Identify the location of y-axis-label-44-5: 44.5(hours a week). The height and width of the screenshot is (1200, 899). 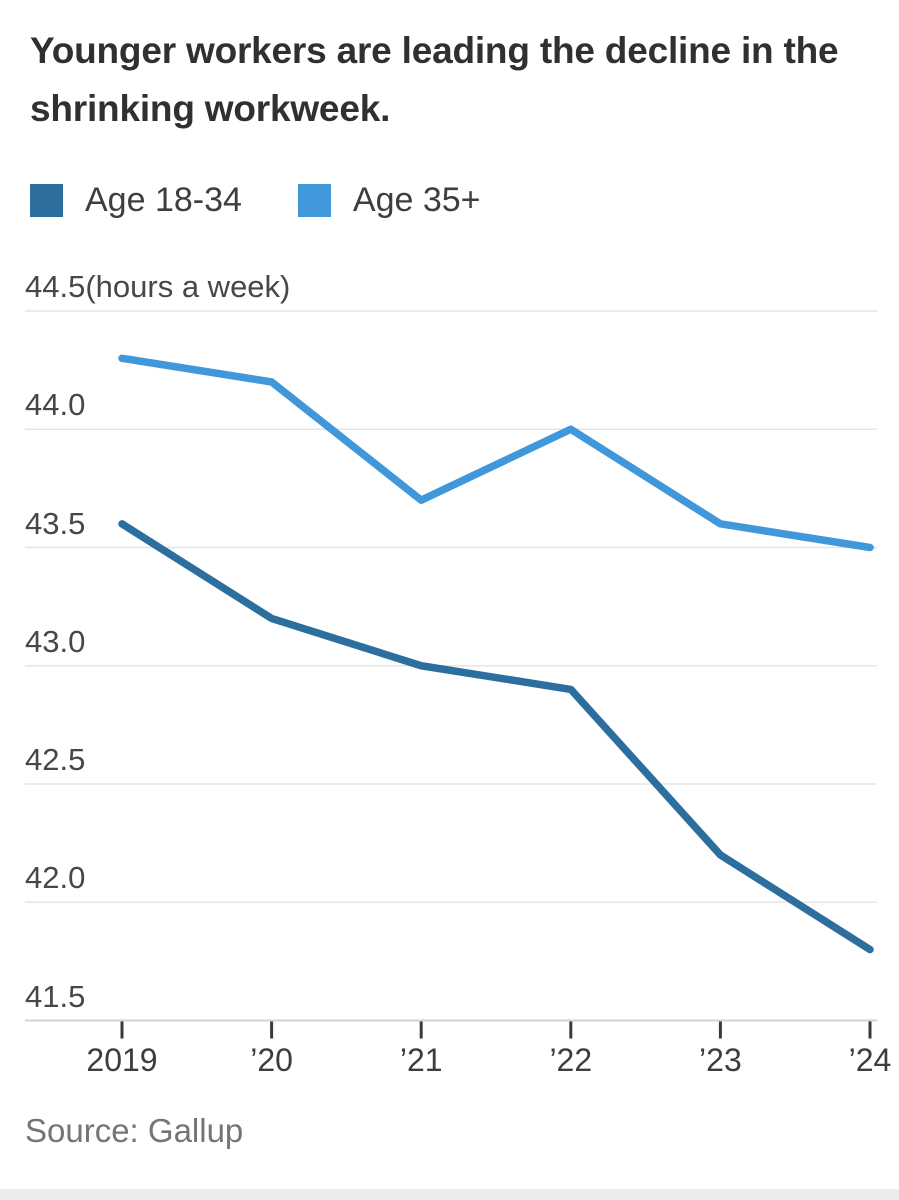
(158, 286).